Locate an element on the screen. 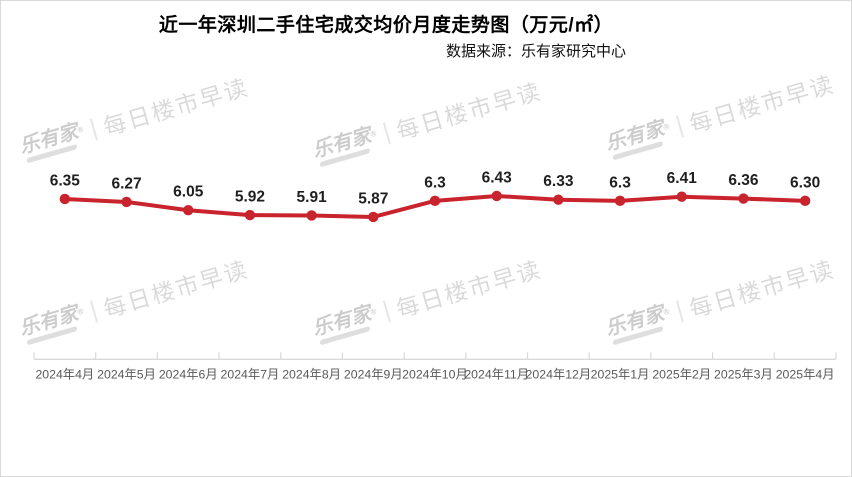 This screenshot has width=852, height=477. data-label: 6.30 is located at coordinates (805, 182).